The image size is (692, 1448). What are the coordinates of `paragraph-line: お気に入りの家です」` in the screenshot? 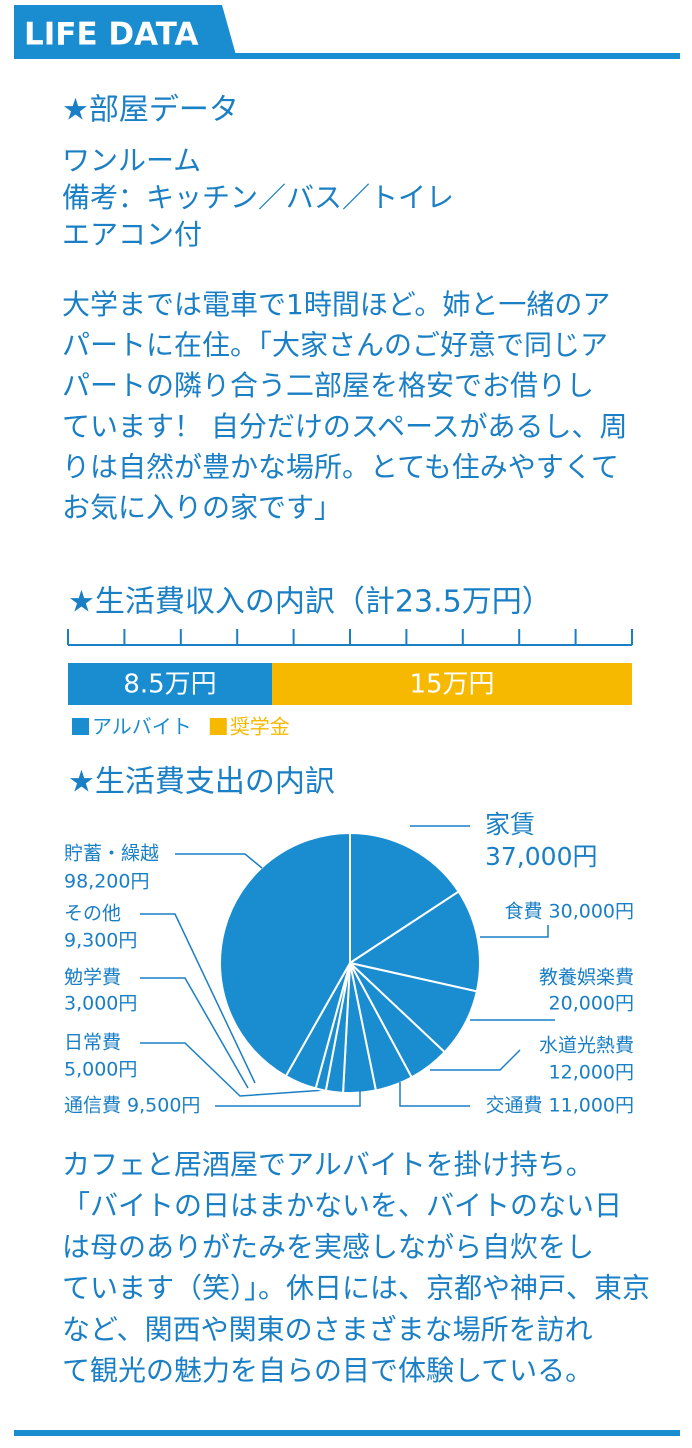 It's located at (202, 507).